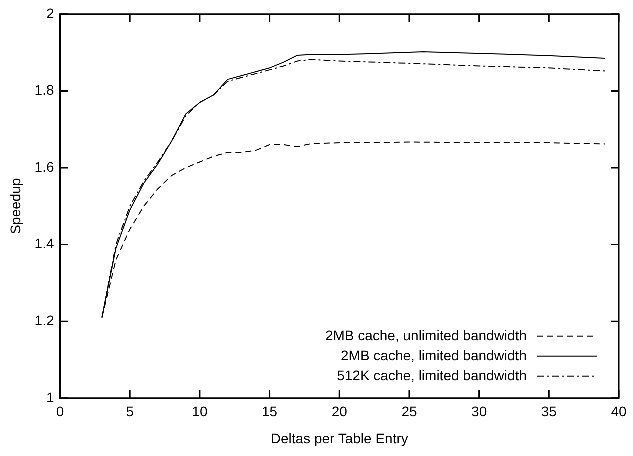 The width and height of the screenshot is (633, 456). What do you see at coordinates (200, 412) in the screenshot?
I see `x-tick-label: 10` at bounding box center [200, 412].